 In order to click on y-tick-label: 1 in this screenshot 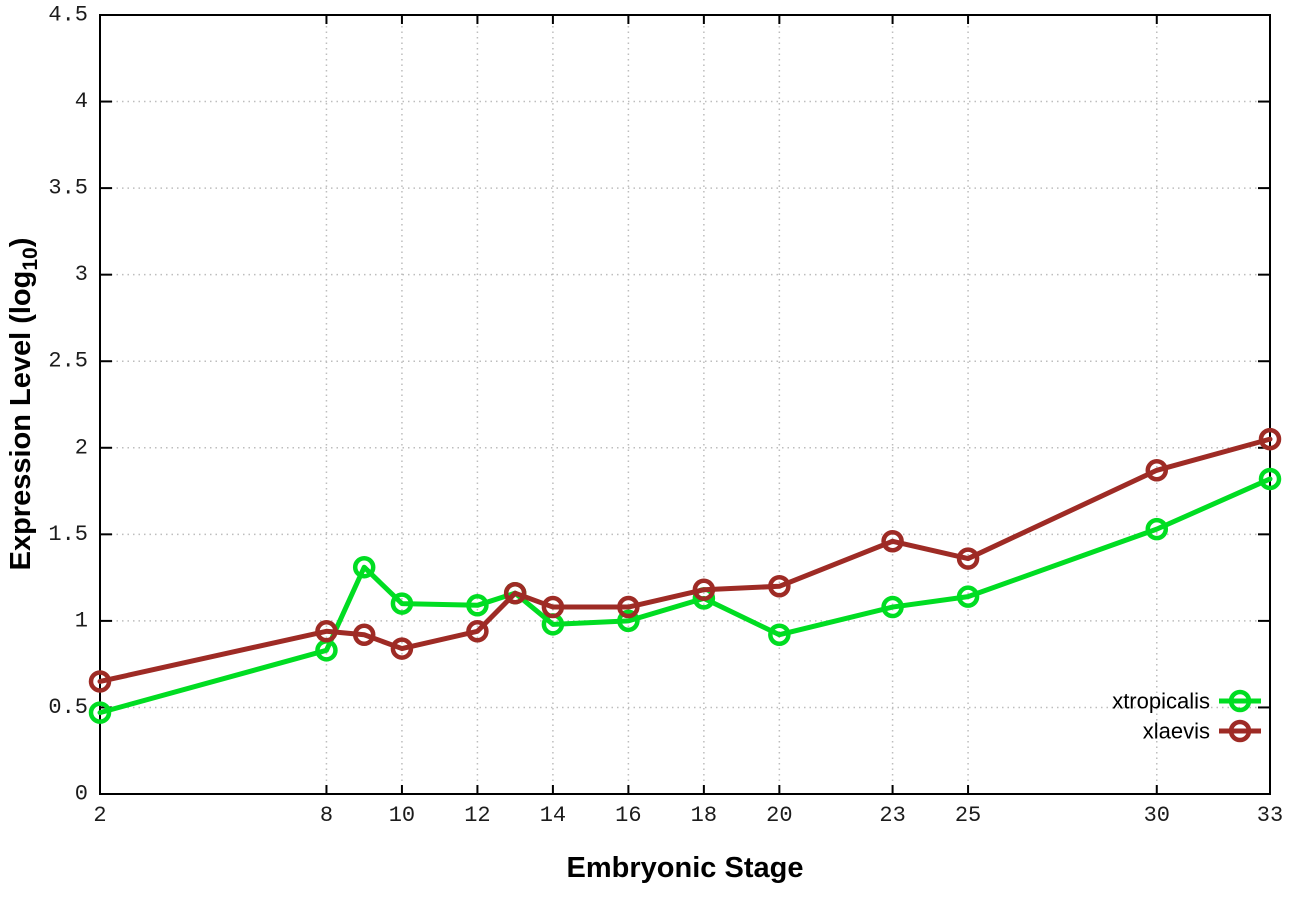, I will do `click(81, 620)`.